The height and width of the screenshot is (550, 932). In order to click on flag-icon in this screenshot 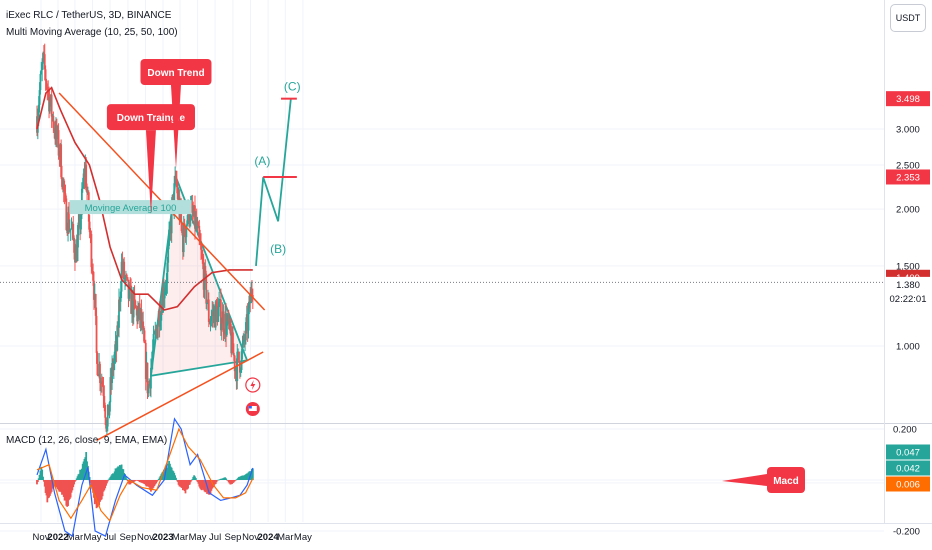, I will do `click(252, 409)`.